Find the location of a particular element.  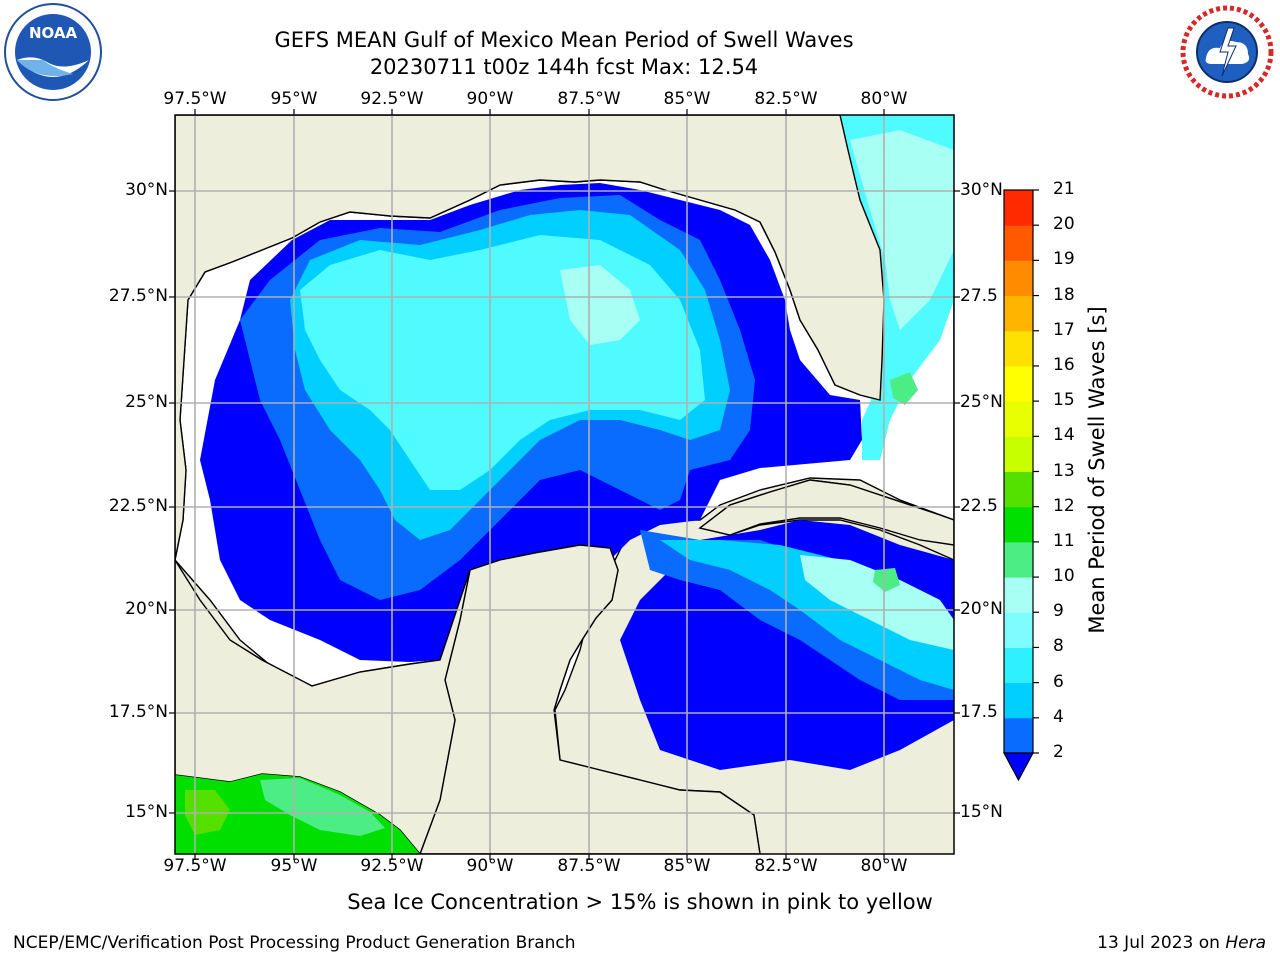

lat-label-left: 22.5°N is located at coordinates (138, 506).